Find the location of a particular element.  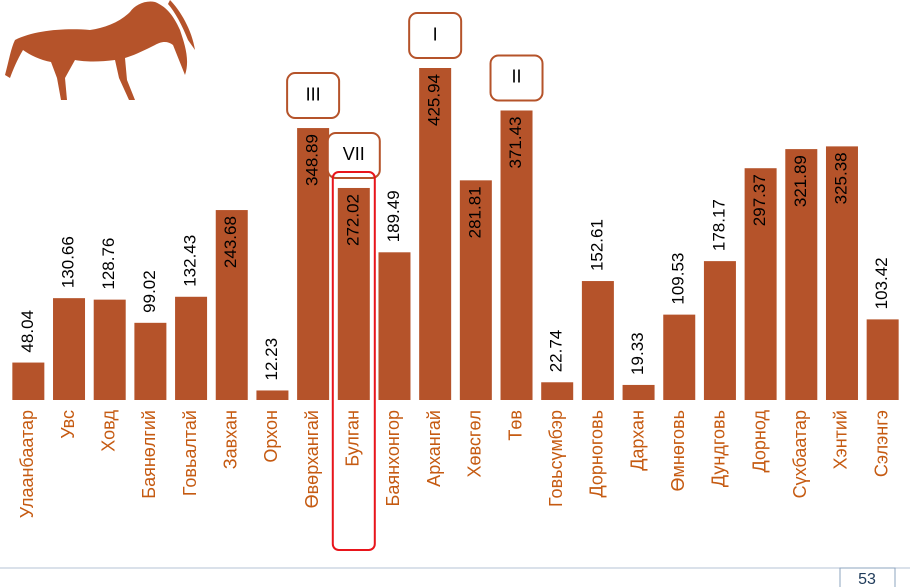

category-label: Булган is located at coordinates (353, 438).